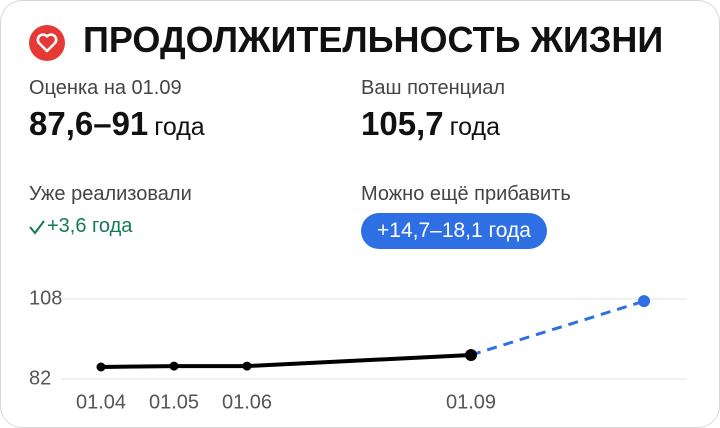  Describe the element at coordinates (433, 88) in the screenshot. I see `potential-label: Ваш потенциал` at that location.